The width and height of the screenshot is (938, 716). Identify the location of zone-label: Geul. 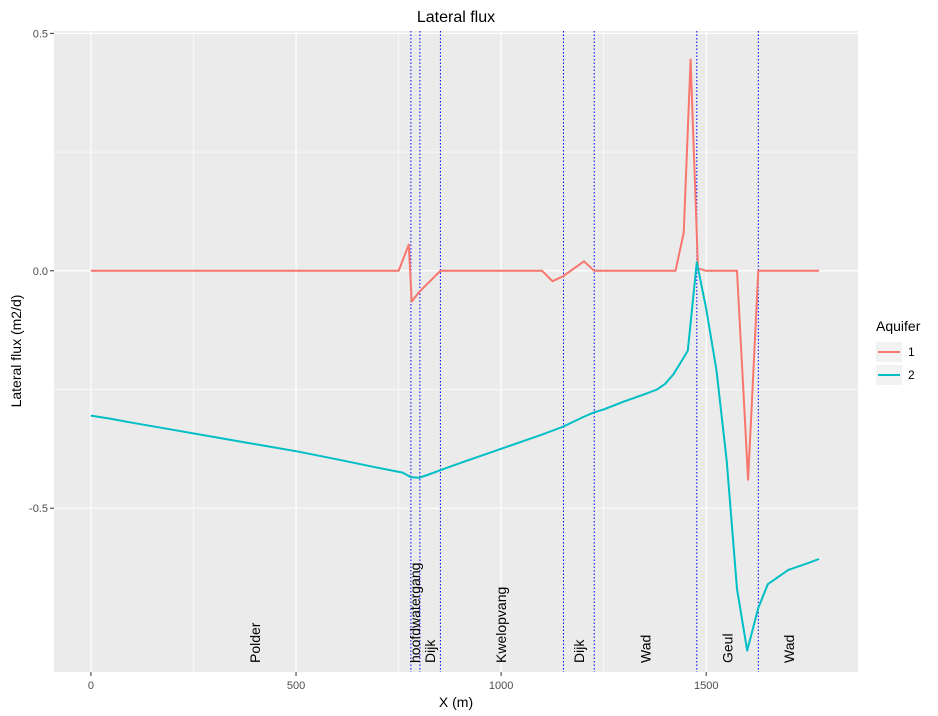
(728, 648).